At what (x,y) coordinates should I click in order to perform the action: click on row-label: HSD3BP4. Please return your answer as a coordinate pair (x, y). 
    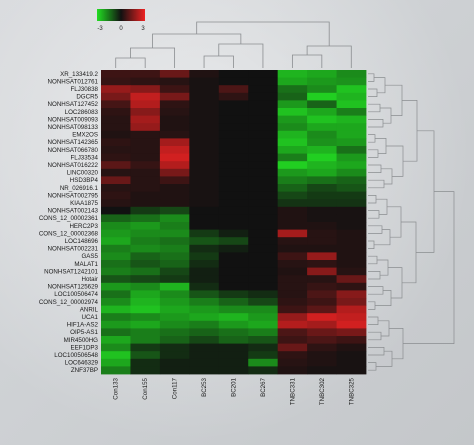
    Looking at the image, I should click on (84, 180).